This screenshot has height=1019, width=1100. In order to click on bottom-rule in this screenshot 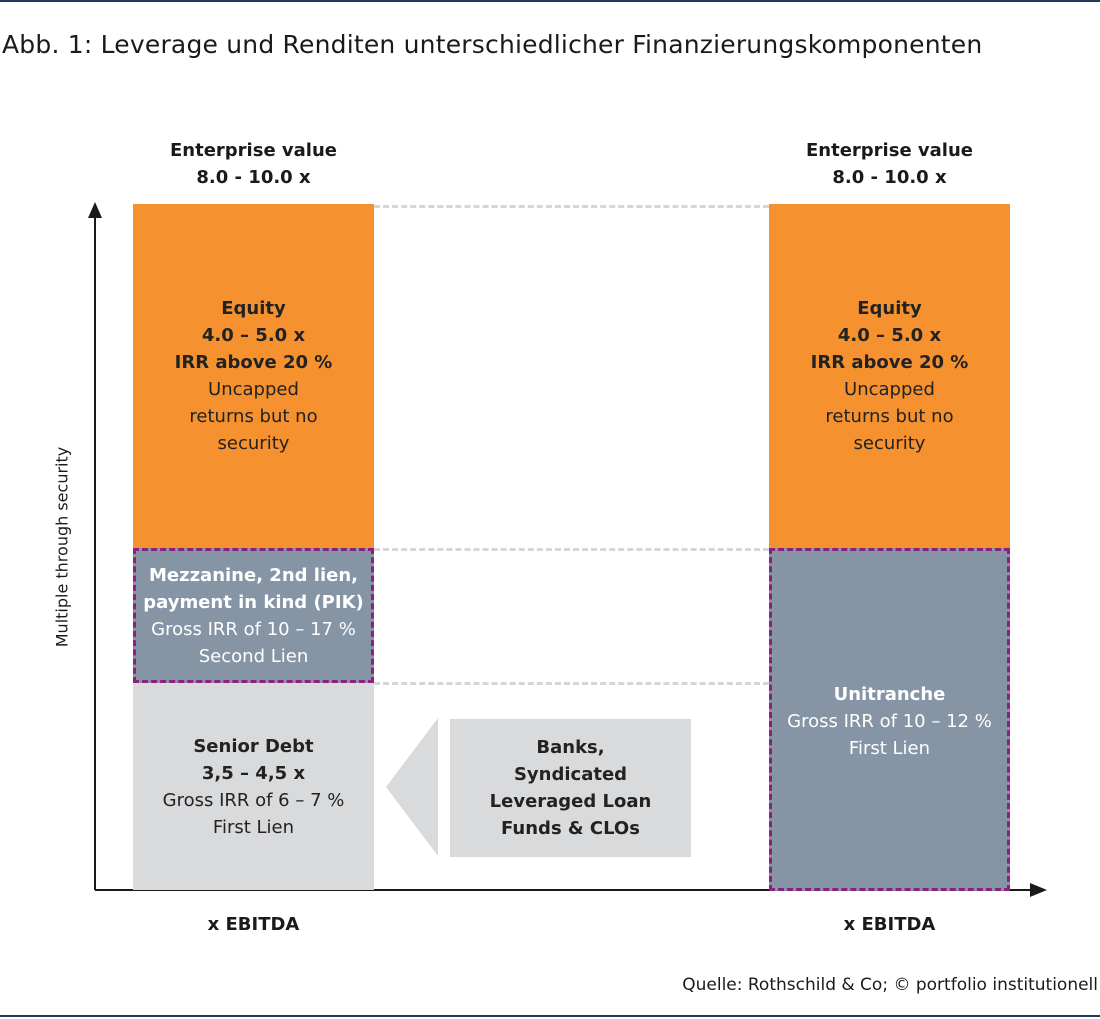, I will do `click(550, 1016)`.